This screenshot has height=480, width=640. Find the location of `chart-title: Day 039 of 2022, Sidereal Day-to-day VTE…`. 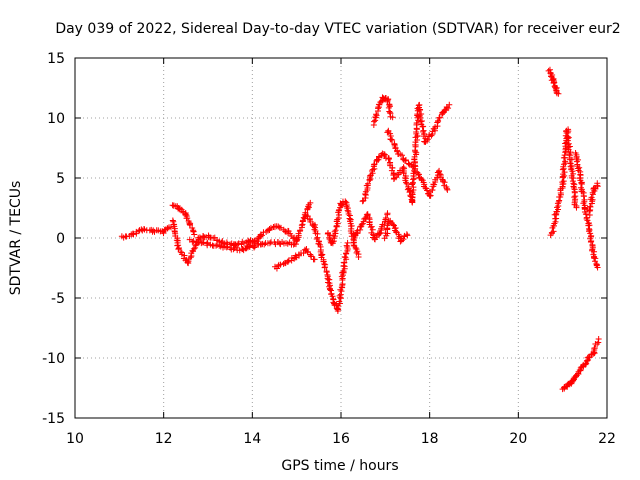

chart-title: Day 039 of 2022, Sidereal Day-to-day VTE… is located at coordinates (337, 29).